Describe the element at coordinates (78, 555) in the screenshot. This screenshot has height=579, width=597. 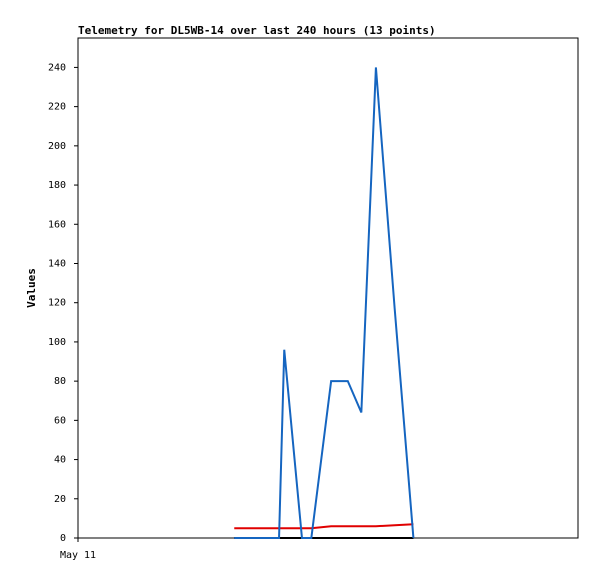
I see `x-tick-label: May 11` at that location.